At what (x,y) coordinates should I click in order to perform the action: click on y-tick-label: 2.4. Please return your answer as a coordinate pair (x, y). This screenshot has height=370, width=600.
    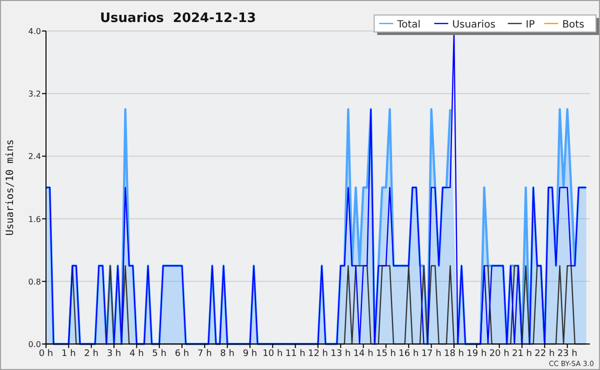
    Looking at the image, I should click on (34, 157).